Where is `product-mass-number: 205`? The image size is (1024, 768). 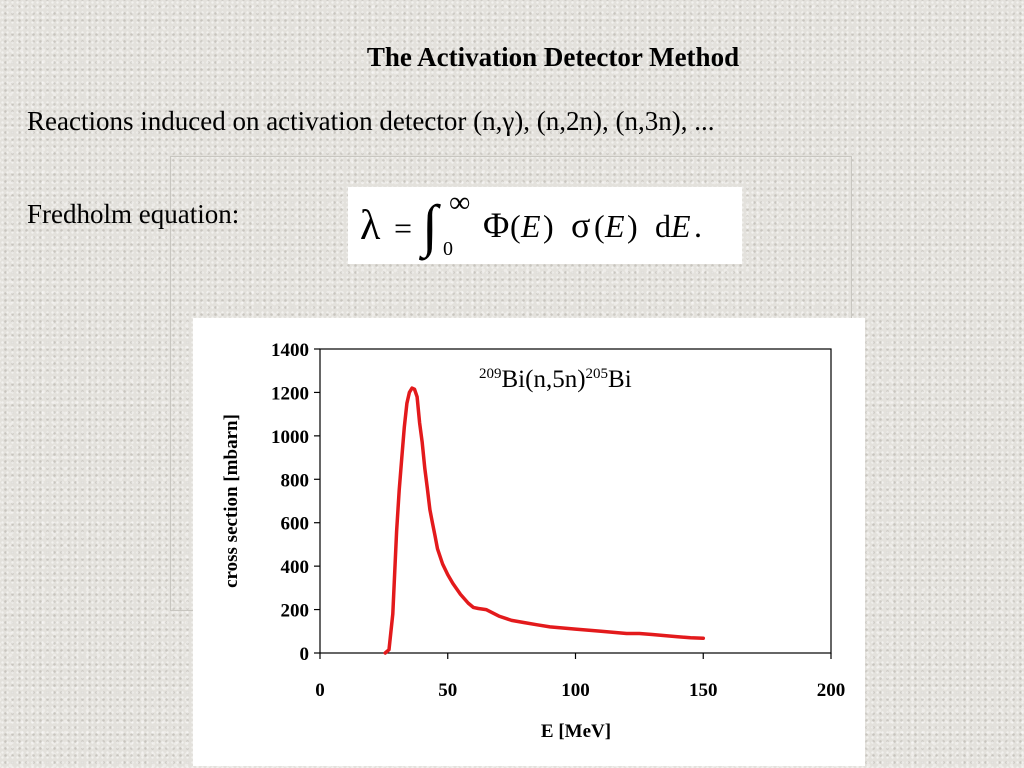
product-mass-number: 205 is located at coordinates (597, 374).